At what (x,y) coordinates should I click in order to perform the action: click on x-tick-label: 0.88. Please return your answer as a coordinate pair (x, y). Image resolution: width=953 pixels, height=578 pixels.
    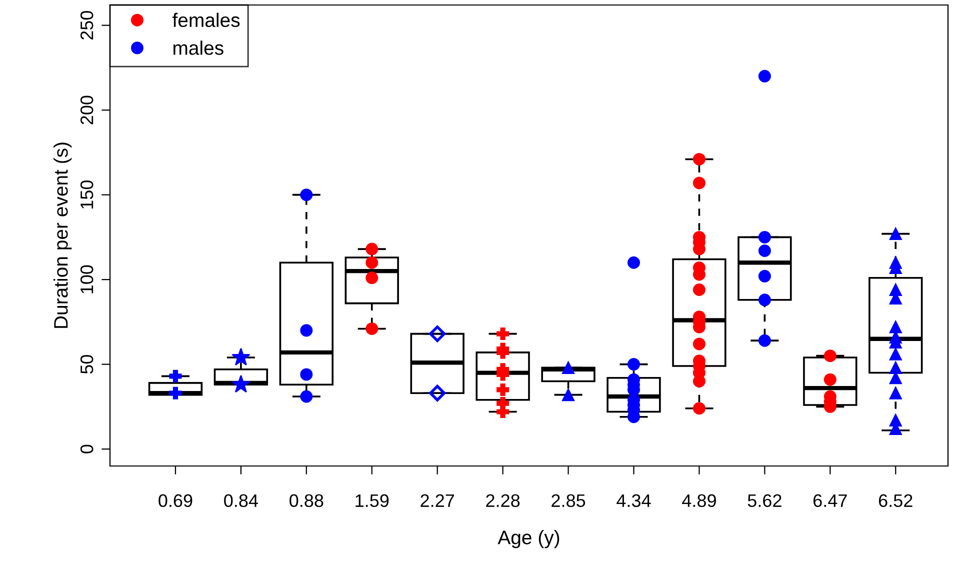
    Looking at the image, I should click on (307, 501).